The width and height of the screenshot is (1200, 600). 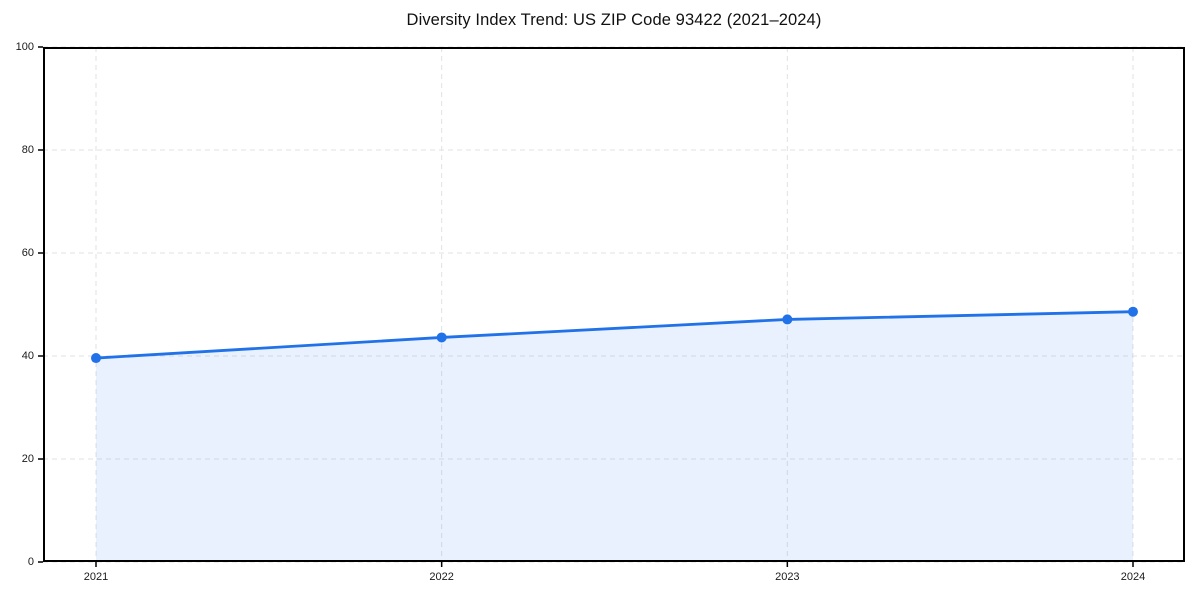 I want to click on y-tick-label: 0, so click(x=30, y=562).